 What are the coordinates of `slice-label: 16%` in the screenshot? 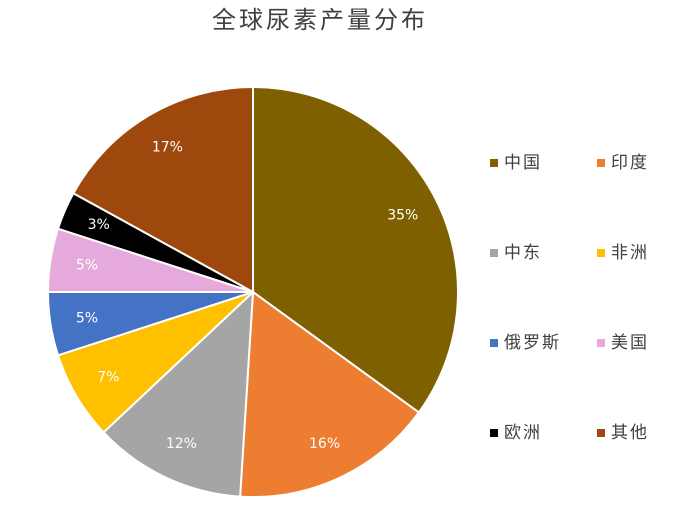 It's located at (324, 444).